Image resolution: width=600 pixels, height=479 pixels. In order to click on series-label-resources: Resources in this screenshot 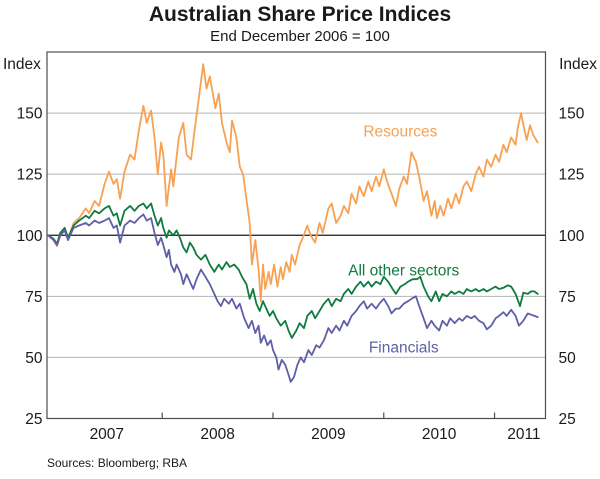, I will do `click(400, 131)`.